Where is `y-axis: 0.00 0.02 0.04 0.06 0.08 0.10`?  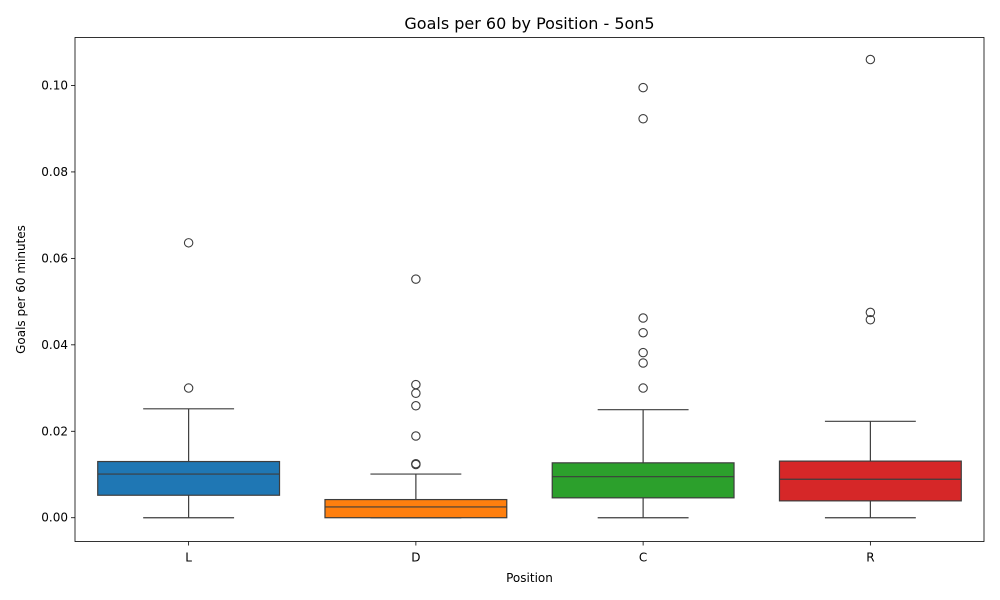 y-axis: 0.00 0.02 0.04 0.06 0.08 0.10 is located at coordinates (58, 301).